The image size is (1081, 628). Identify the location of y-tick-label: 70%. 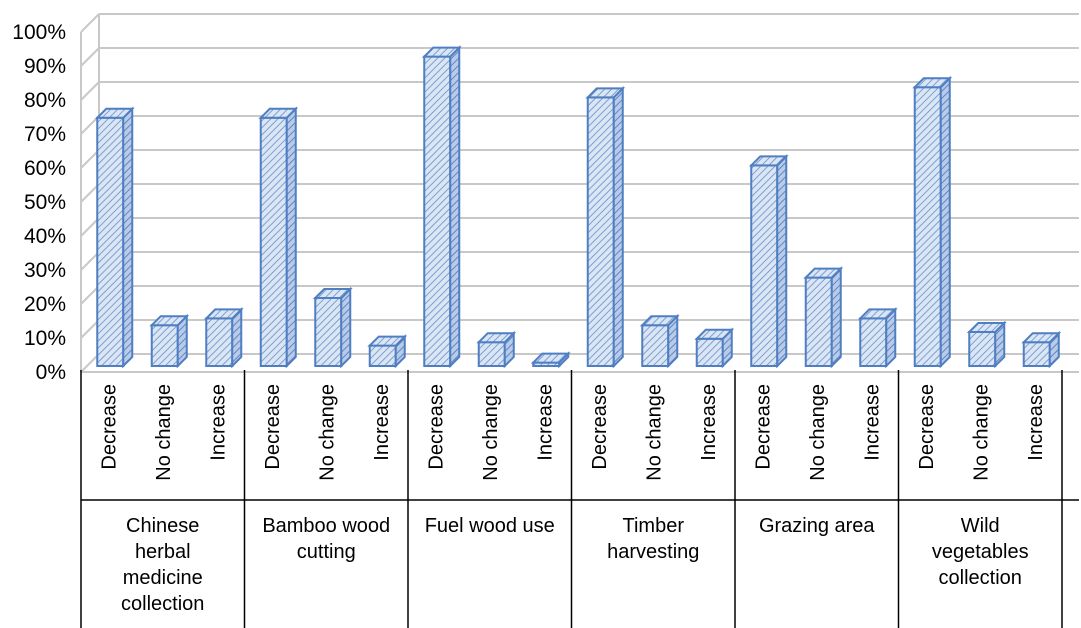
(45, 134).